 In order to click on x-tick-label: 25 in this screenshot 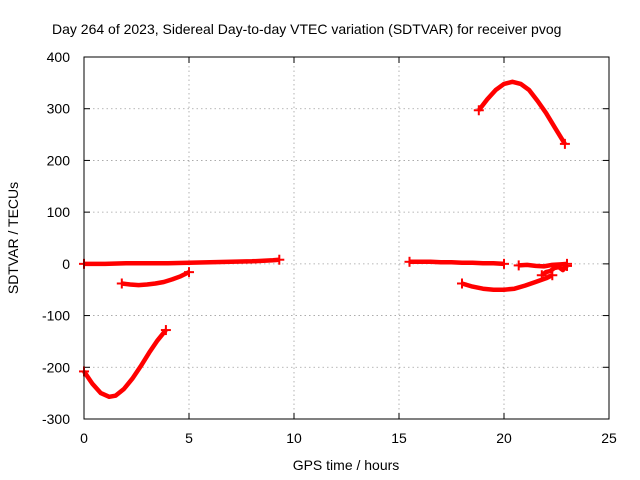, I will do `click(609, 438)`.